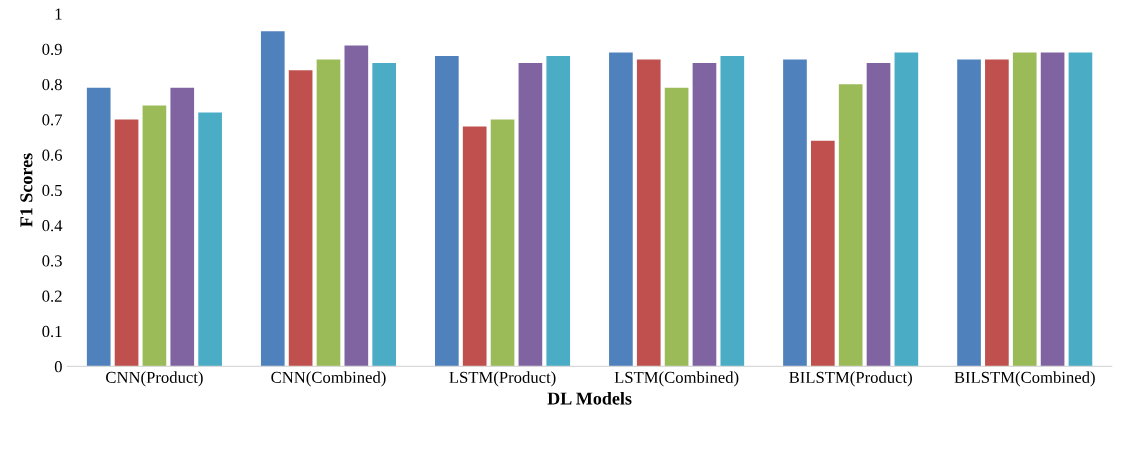  Describe the element at coordinates (502, 379) in the screenshot. I see `x-tick-label: LSTM(Product)` at that location.